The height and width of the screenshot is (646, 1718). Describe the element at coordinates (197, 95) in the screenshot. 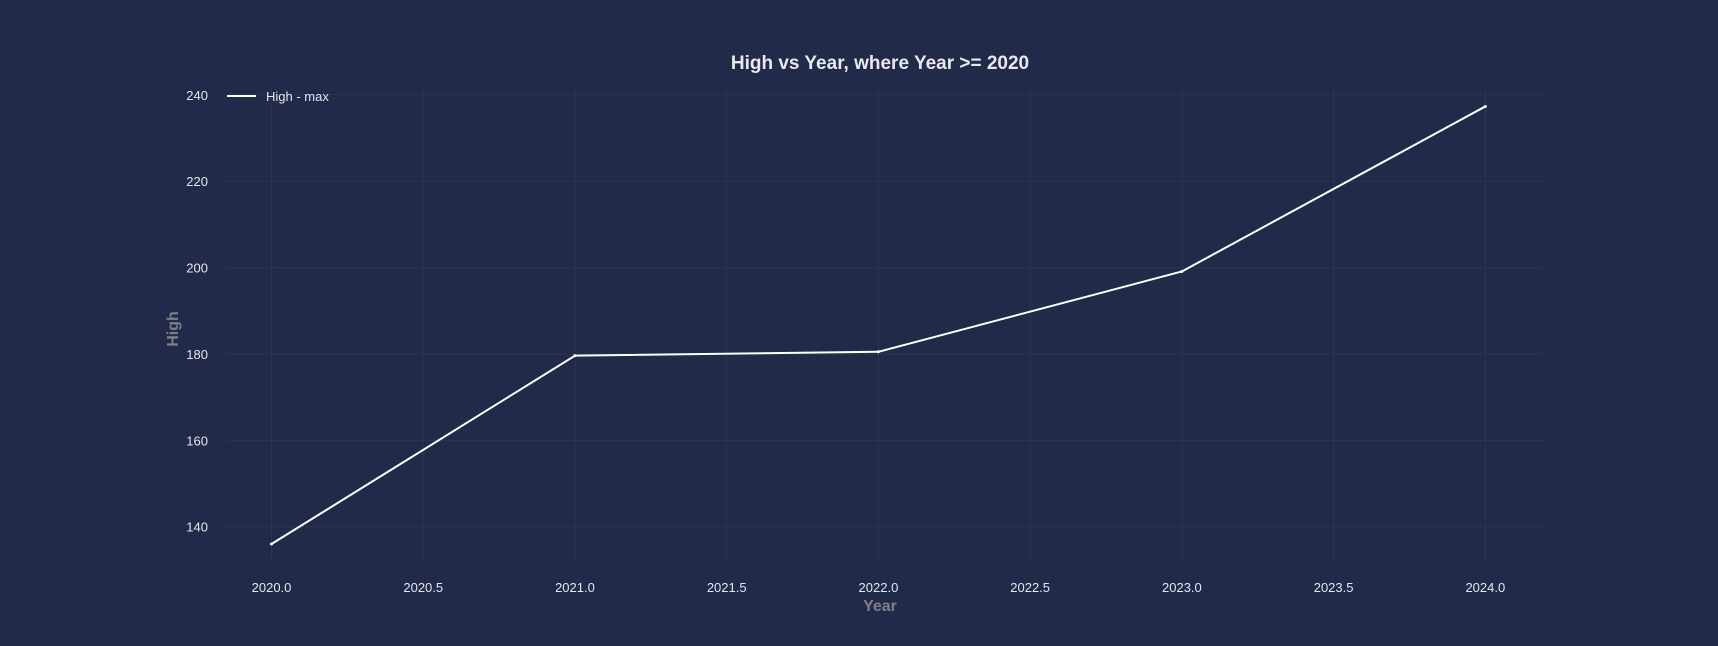

I see `y-tick-label: 240` at that location.